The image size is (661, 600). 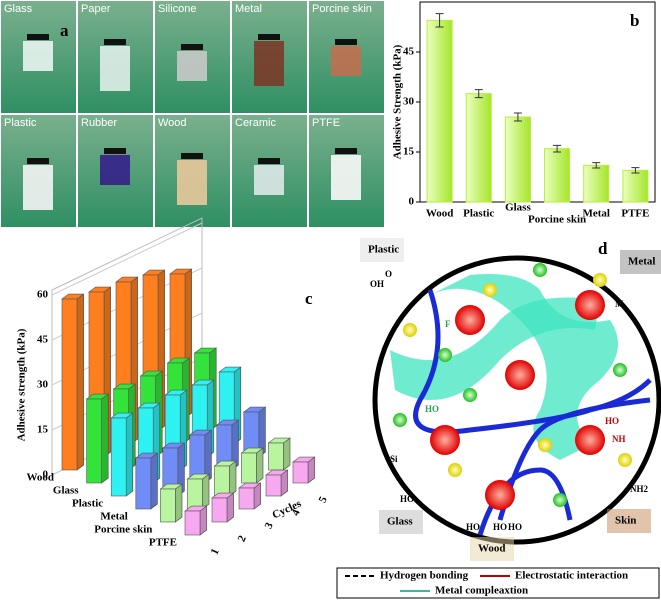 I want to click on photo-label: Rubber, so click(x=99, y=123).